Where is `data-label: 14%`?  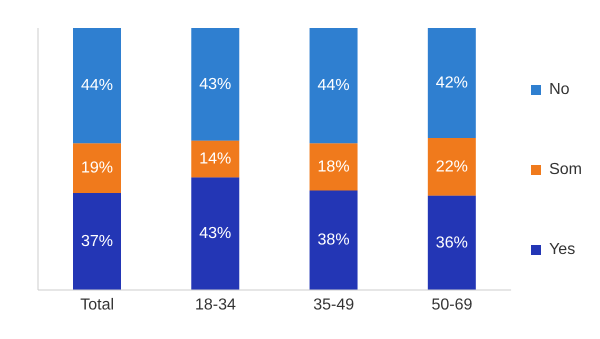 data-label: 14% is located at coordinates (215, 159).